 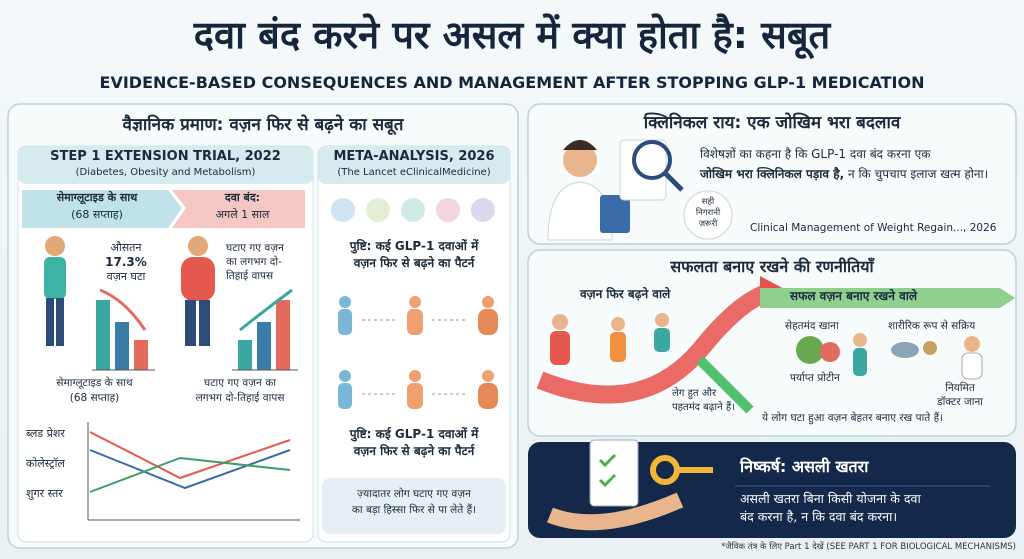 I want to click on regain-bars, so click(x=265, y=329).